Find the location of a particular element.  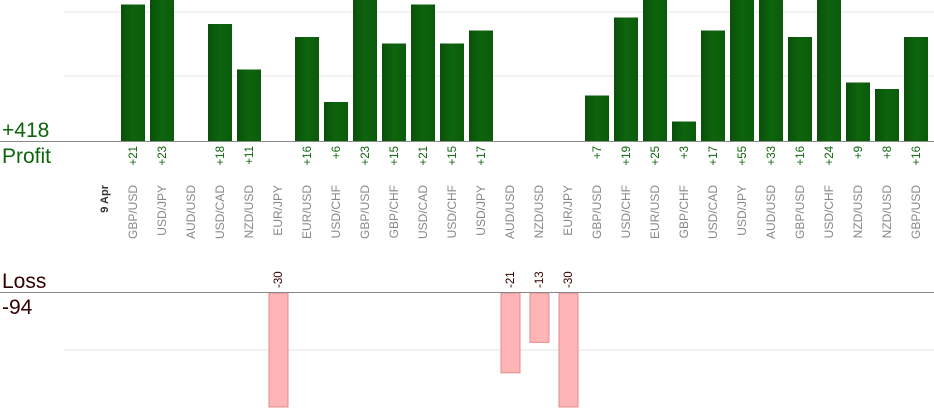

loss-total: -94 is located at coordinates (17, 307).